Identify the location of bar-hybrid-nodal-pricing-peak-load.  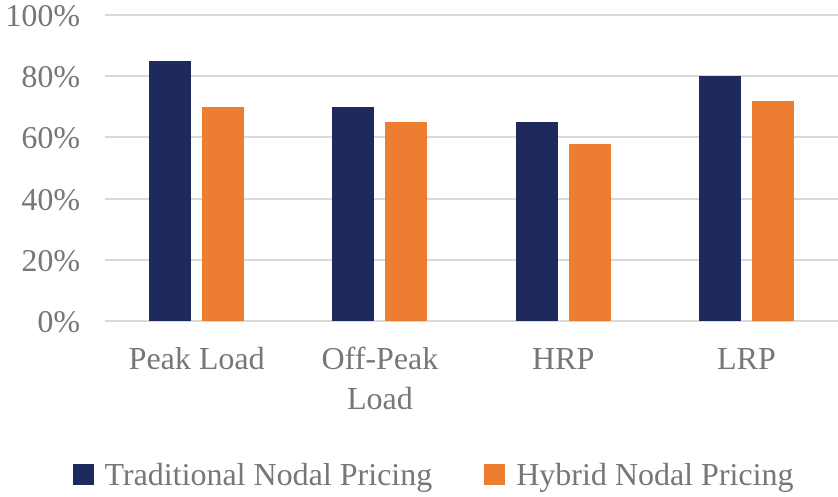
(223, 213).